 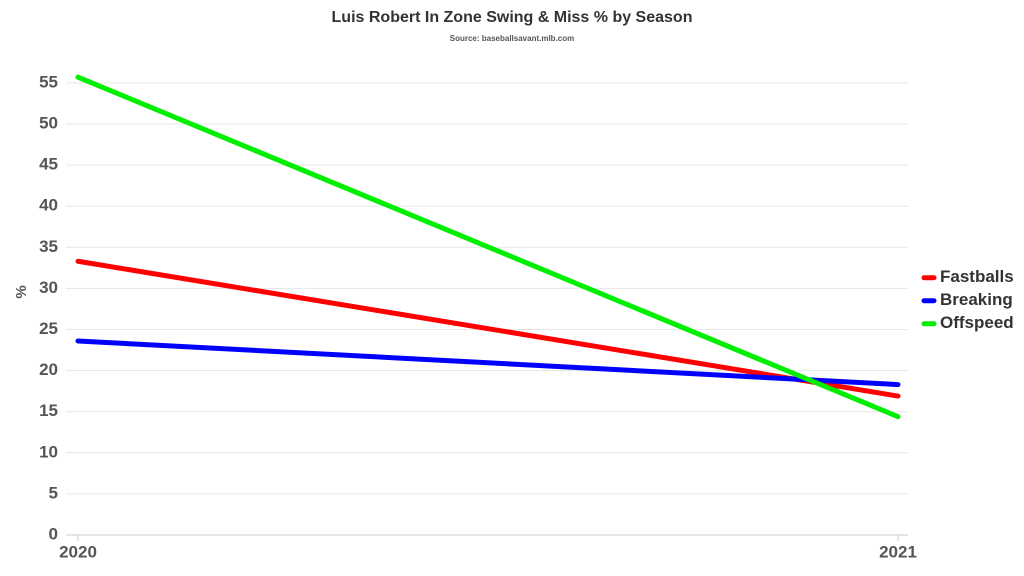 I want to click on legend-label: Fastballs, so click(x=977, y=276).